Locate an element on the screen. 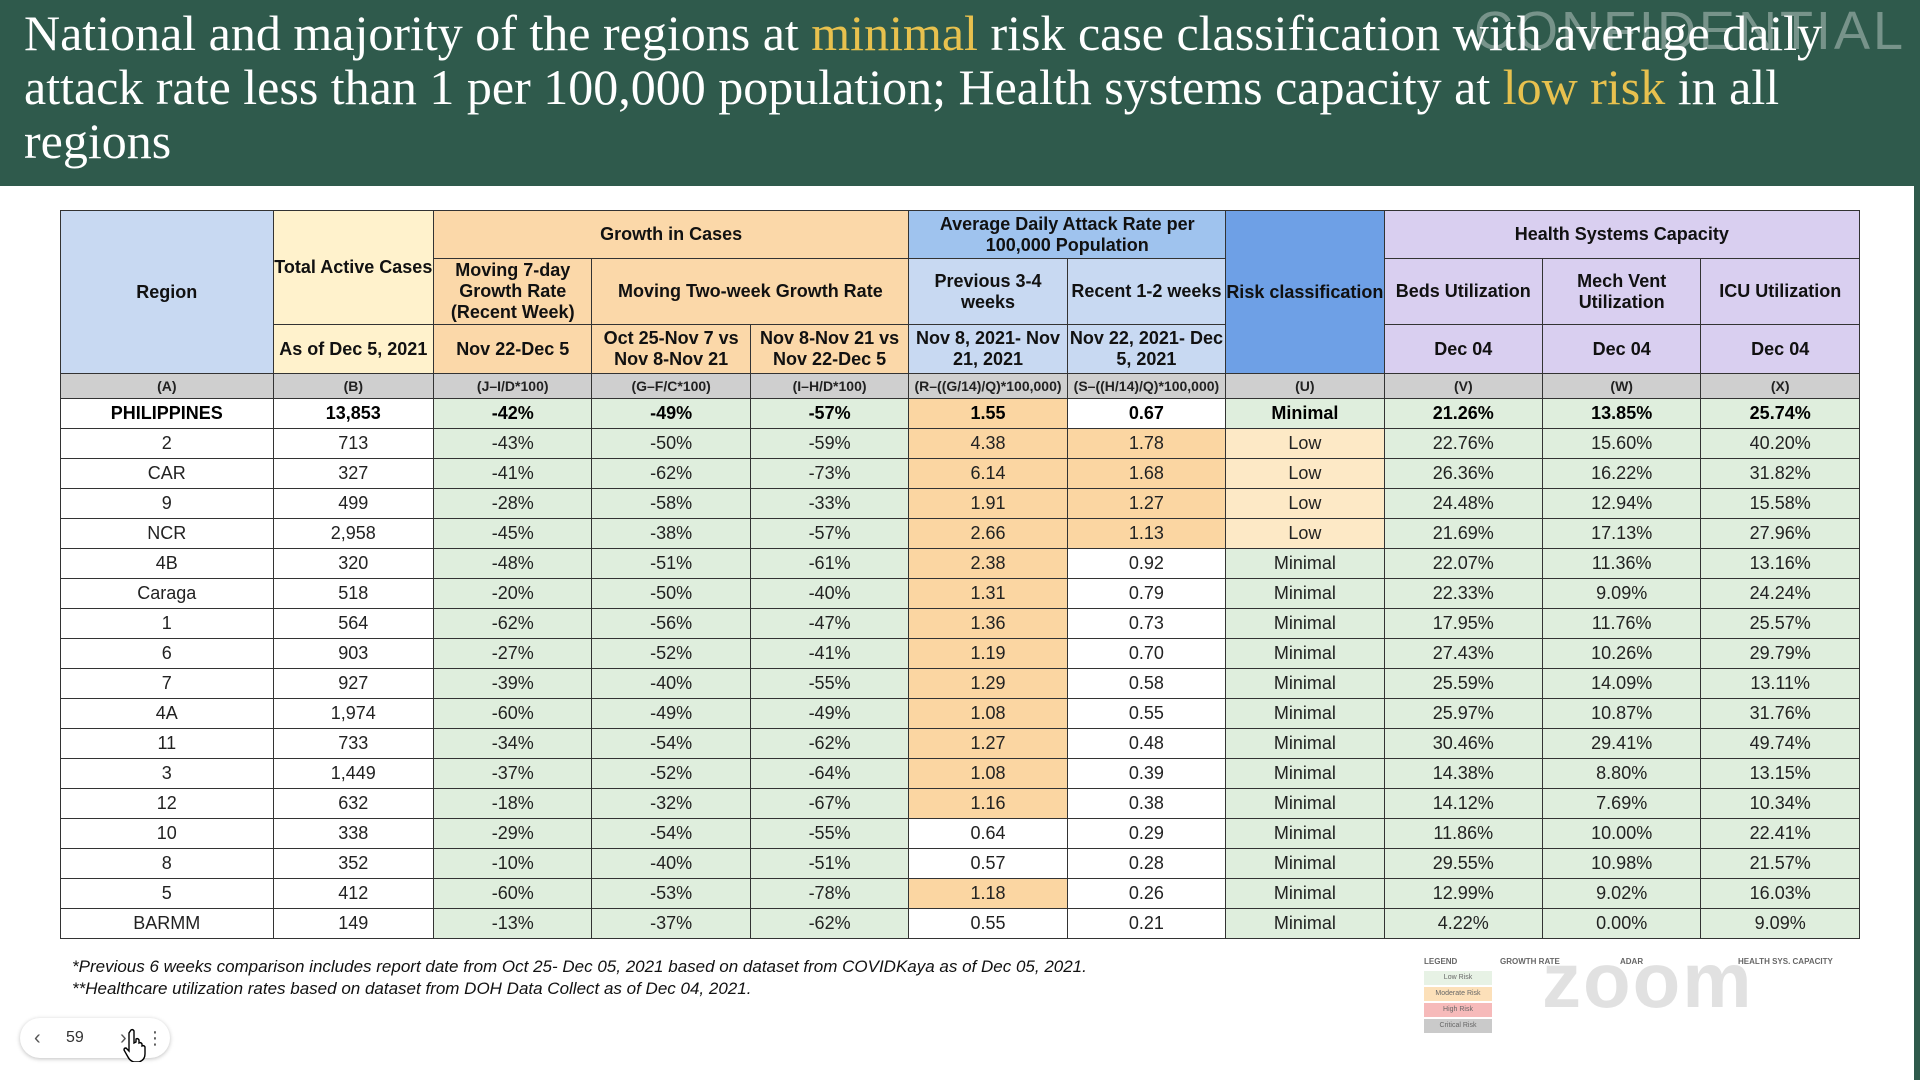 The width and height of the screenshot is (1920, 1080). cell-two-week-growth-1: -40% is located at coordinates (671, 683).